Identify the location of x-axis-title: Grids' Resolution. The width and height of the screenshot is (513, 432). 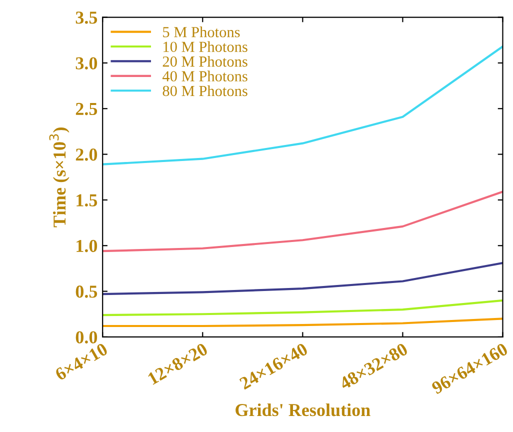
(303, 409).